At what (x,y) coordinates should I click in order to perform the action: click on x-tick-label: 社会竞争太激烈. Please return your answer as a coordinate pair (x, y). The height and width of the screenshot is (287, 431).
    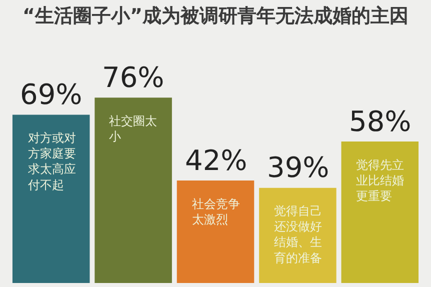
    Looking at the image, I should click on (216, 212).